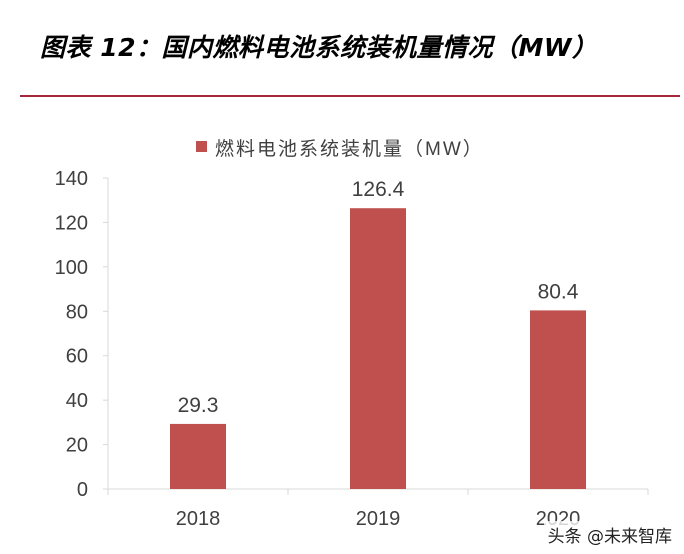 The height and width of the screenshot is (554, 684). Describe the element at coordinates (198, 405) in the screenshot. I see `data-label-2018: 29.3` at that location.